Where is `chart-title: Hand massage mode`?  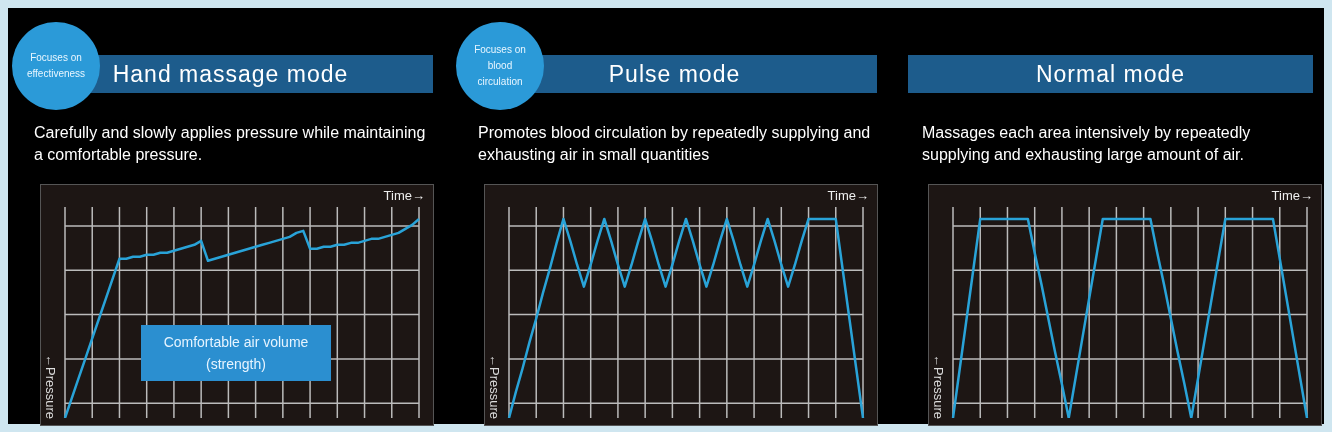
chart-title: Hand massage mode is located at coordinates (230, 74).